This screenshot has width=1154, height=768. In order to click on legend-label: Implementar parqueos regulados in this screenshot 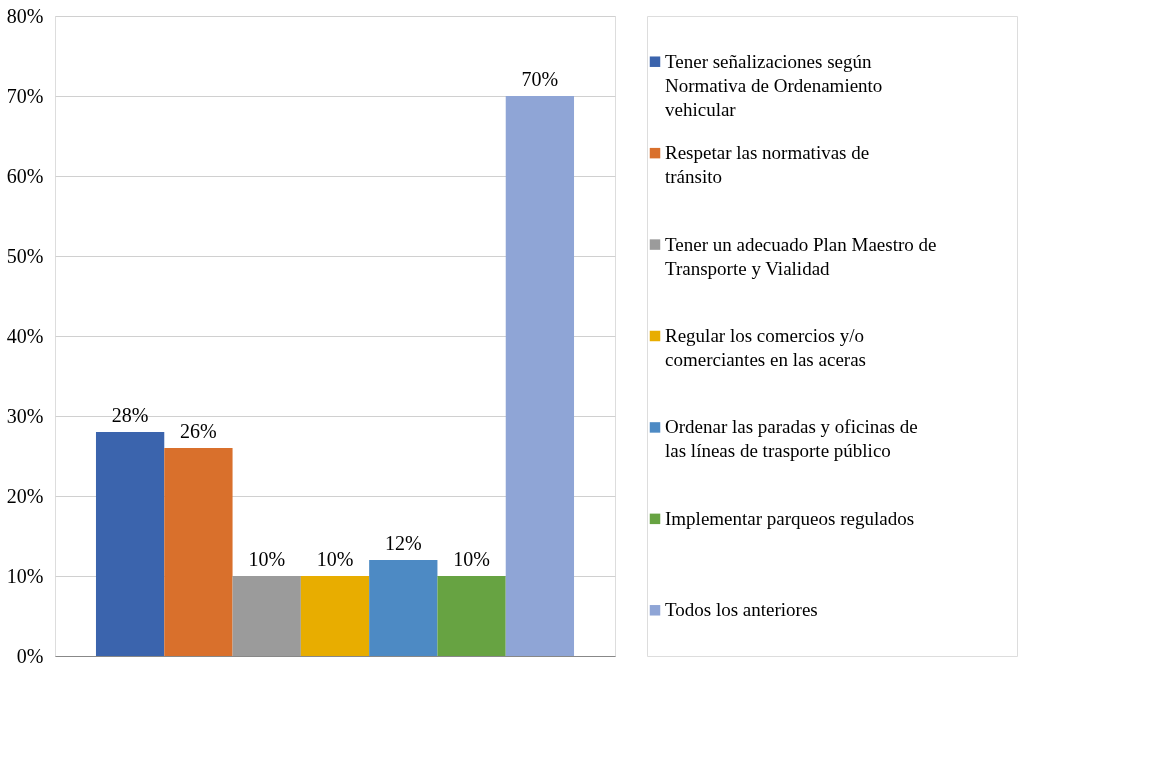, I will do `click(790, 518)`.